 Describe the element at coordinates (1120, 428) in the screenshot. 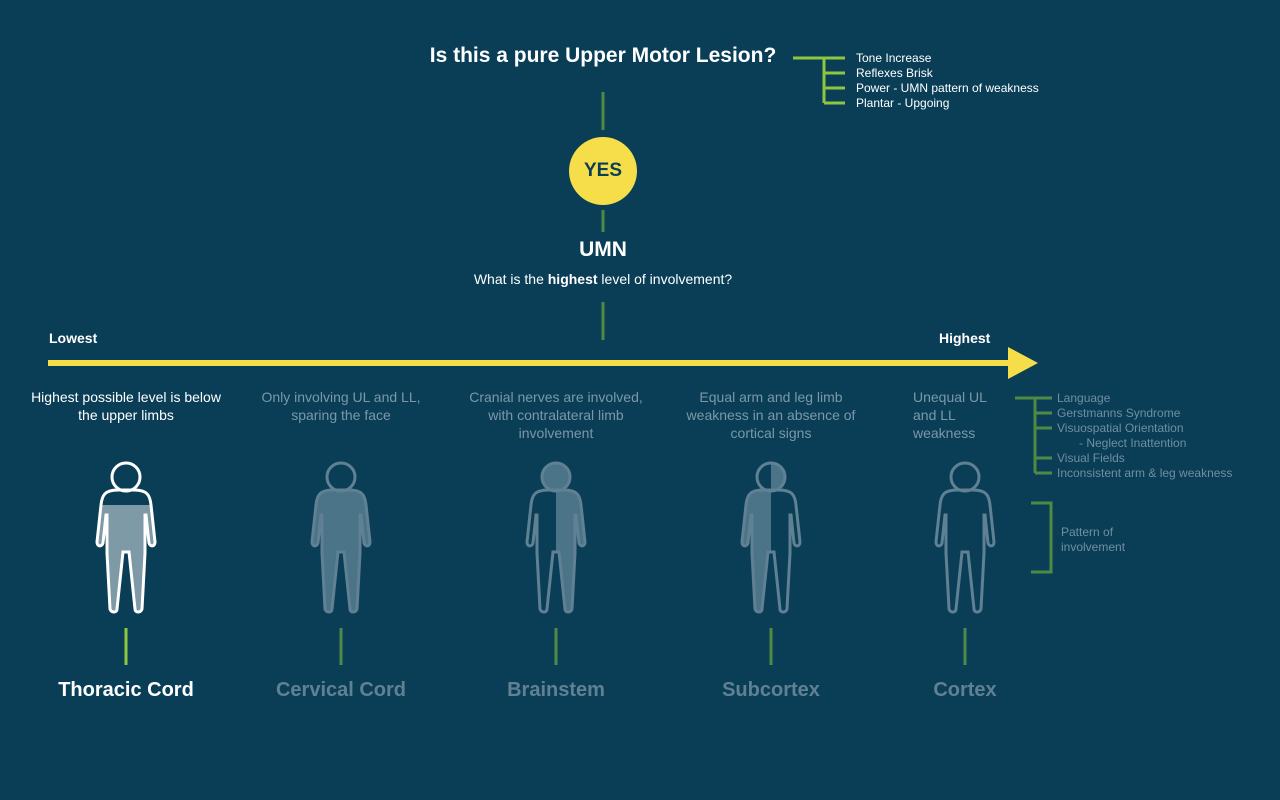

I see `cortex-sign-item: Visuospatial Orientation` at that location.